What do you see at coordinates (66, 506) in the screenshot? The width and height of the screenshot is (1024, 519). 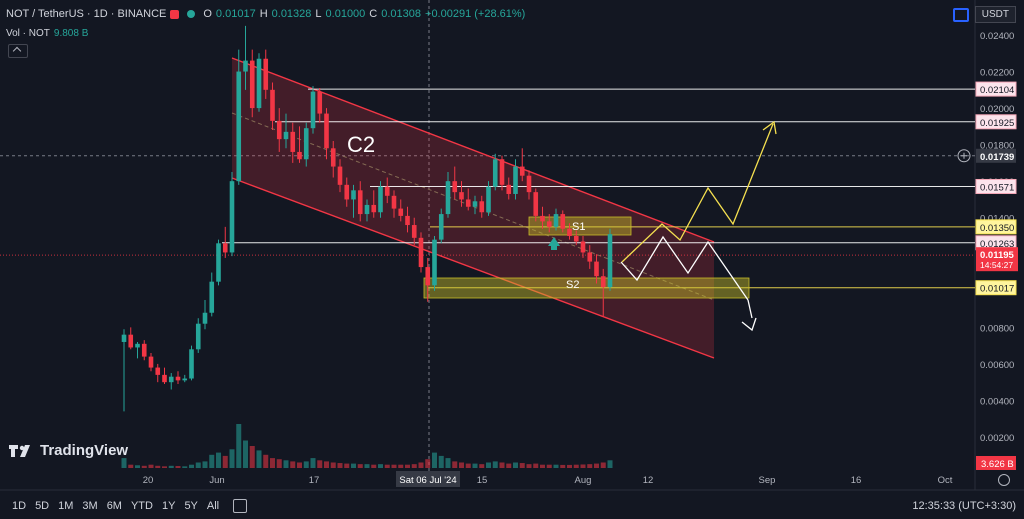 I see `timeframe-1m: 1M` at bounding box center [66, 506].